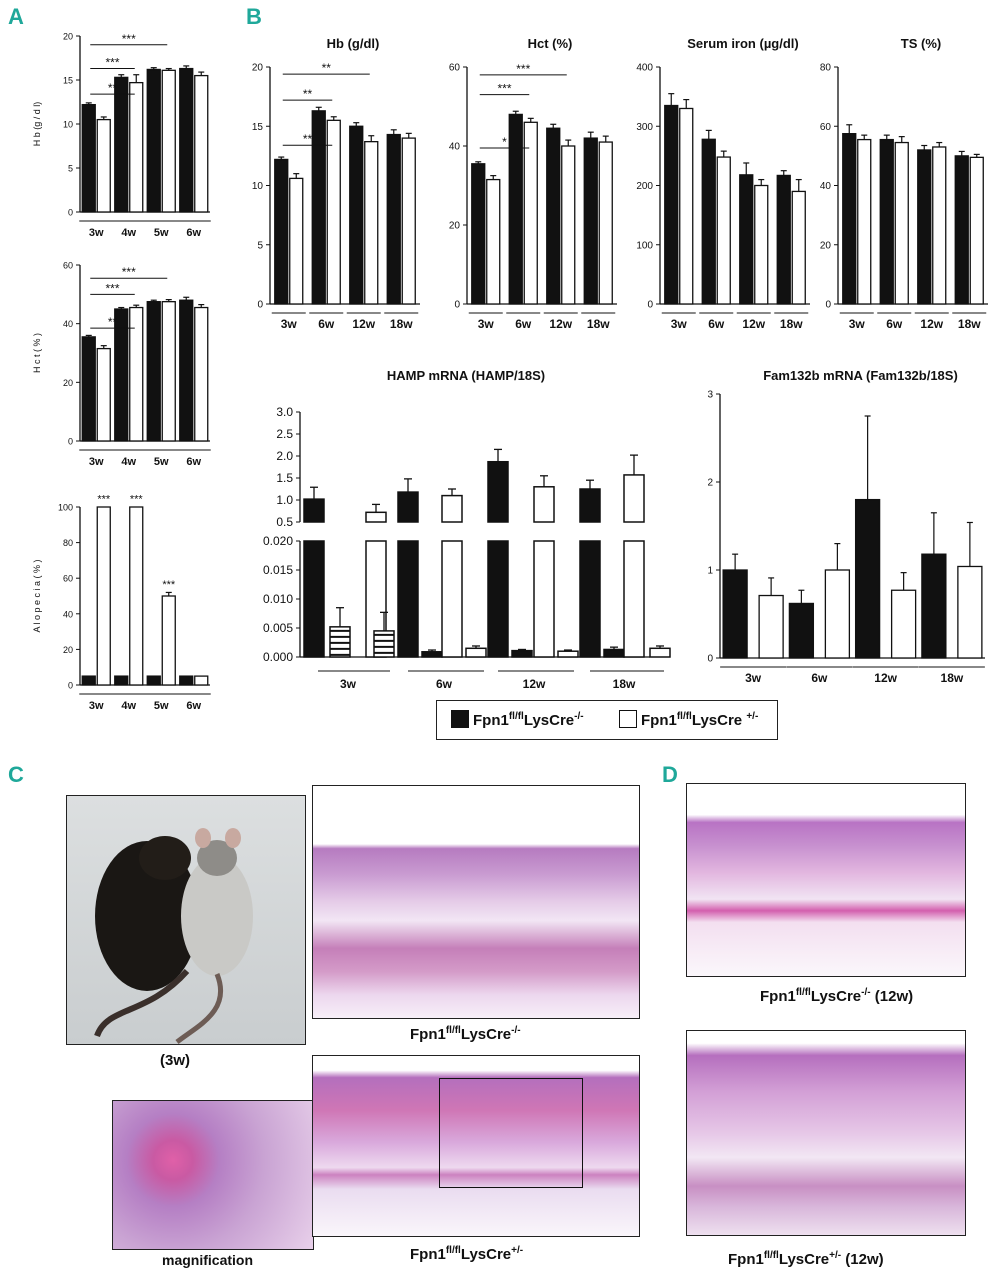 This screenshot has width=1000, height=1280. Describe the element at coordinates (516, 1030) in the screenshot. I see `c-minus-sup2: -/-` at that location.